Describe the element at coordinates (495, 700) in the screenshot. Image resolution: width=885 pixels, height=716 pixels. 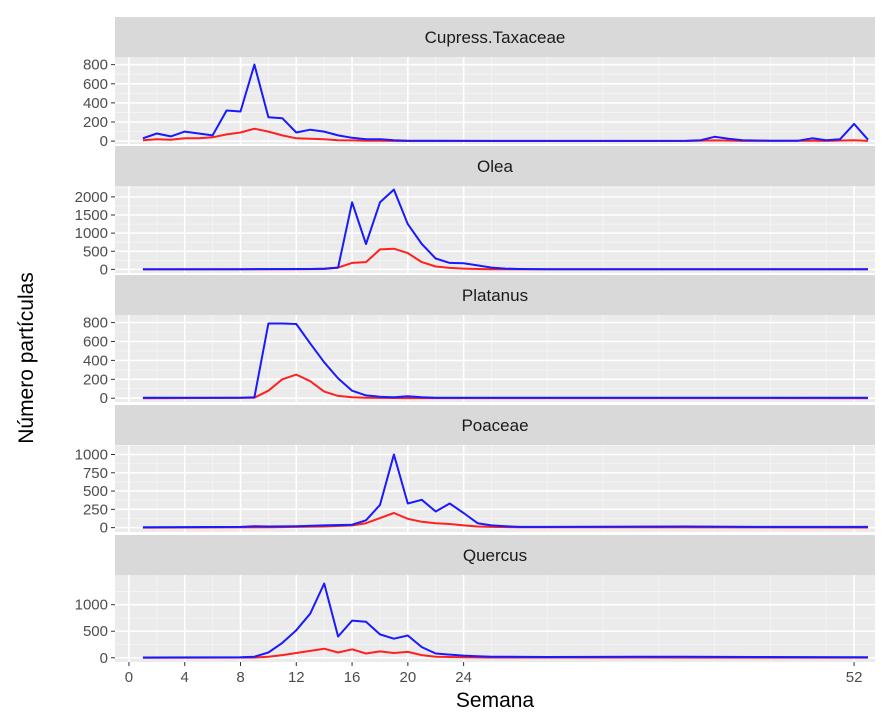
I see `x-axis-title: Semana` at that location.